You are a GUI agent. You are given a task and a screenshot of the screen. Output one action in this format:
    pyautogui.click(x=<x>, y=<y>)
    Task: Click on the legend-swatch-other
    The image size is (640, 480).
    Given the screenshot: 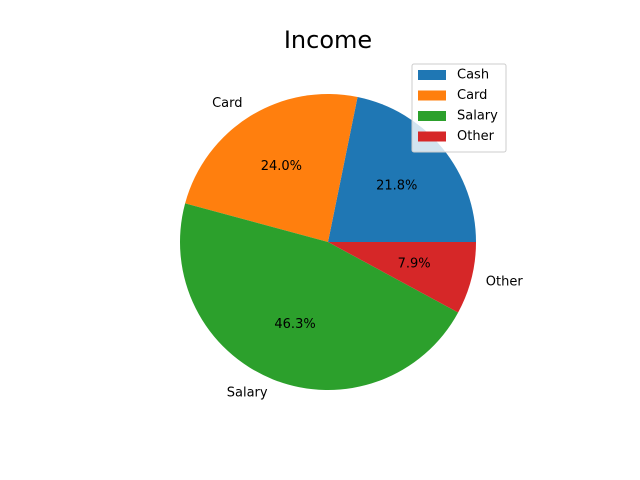 What is the action you would take?
    pyautogui.click(x=432, y=136)
    